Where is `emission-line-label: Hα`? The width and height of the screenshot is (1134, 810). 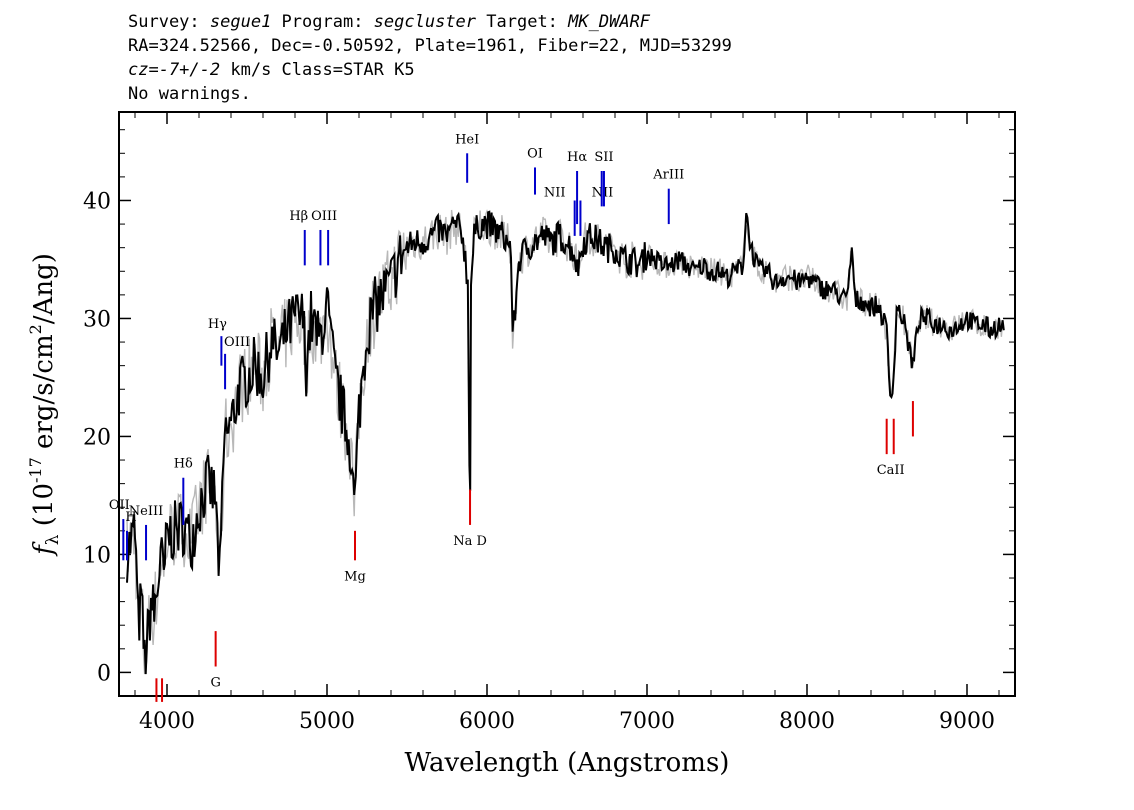 emission-line-label: Hα is located at coordinates (577, 157).